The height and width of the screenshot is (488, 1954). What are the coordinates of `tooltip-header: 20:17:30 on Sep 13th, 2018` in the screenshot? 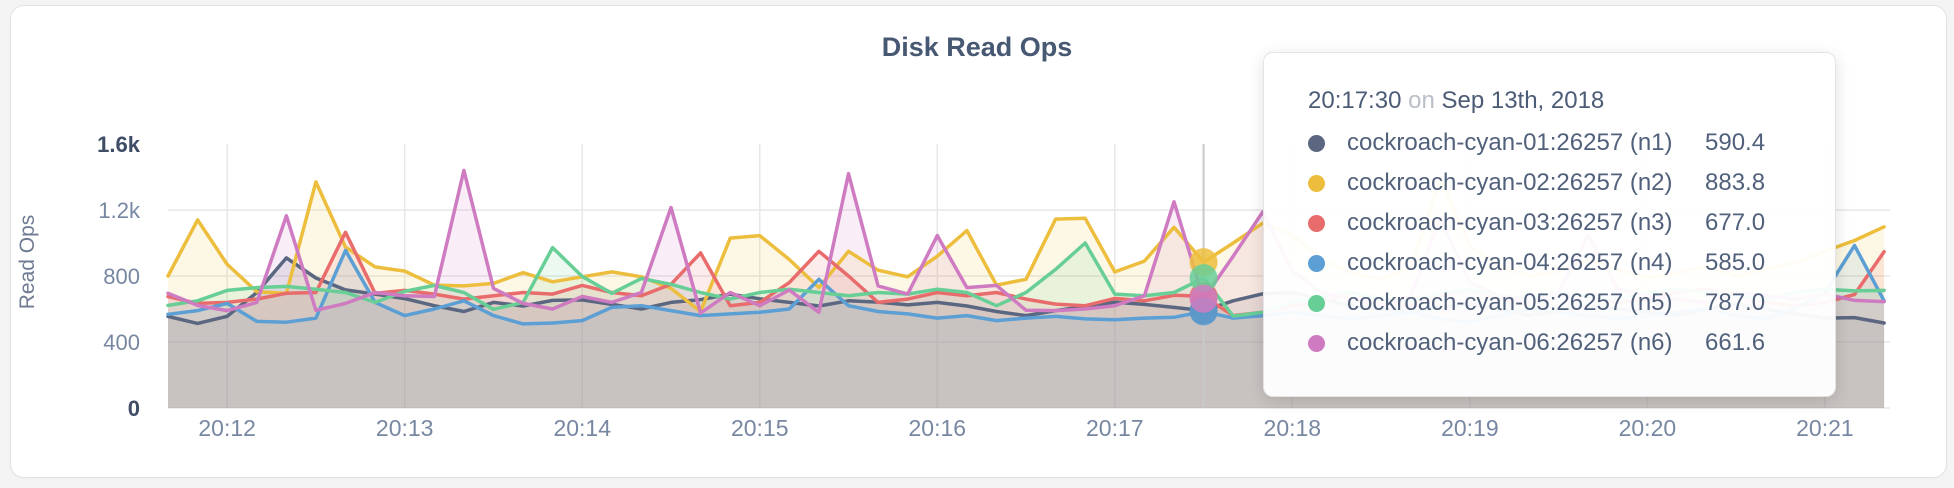 It's located at (1563, 101).